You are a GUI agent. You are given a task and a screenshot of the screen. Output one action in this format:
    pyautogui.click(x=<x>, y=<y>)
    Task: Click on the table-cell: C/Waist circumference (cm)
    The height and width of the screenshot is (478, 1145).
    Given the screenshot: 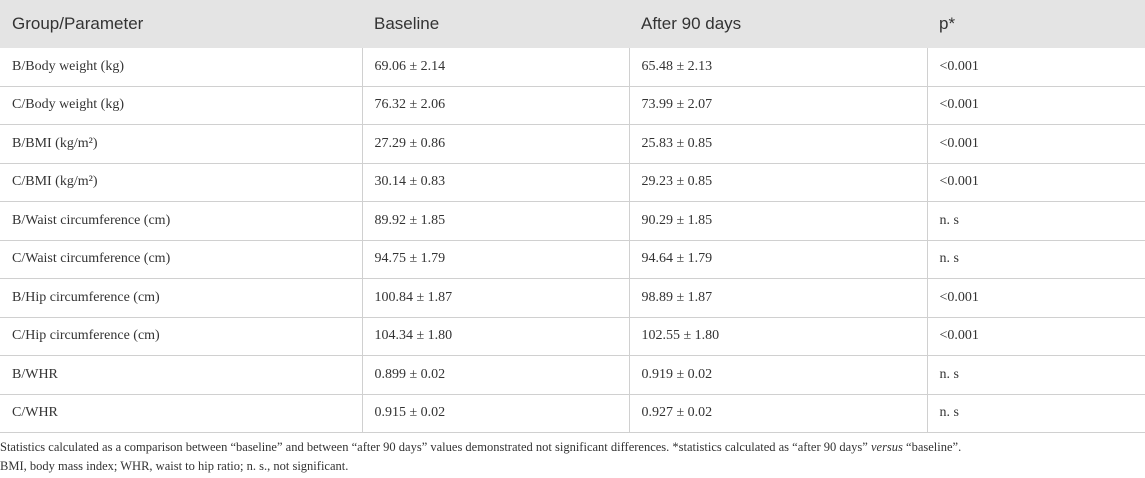 What is the action you would take?
    pyautogui.click(x=181, y=259)
    